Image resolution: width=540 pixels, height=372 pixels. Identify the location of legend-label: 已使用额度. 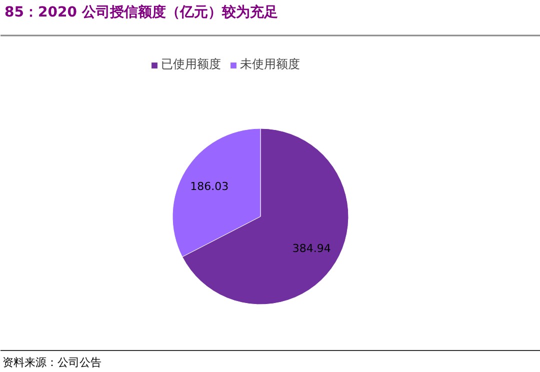
(191, 64).